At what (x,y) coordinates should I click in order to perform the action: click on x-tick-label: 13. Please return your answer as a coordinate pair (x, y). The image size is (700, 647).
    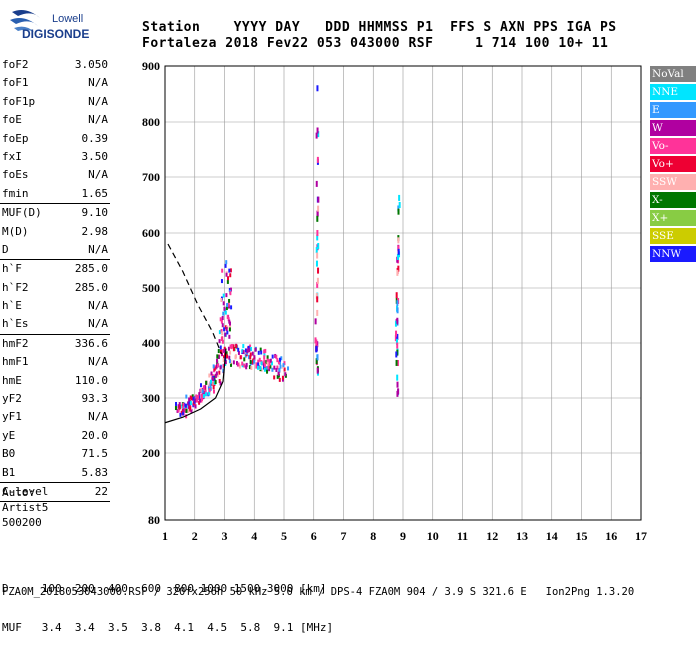
    Looking at the image, I should click on (522, 536).